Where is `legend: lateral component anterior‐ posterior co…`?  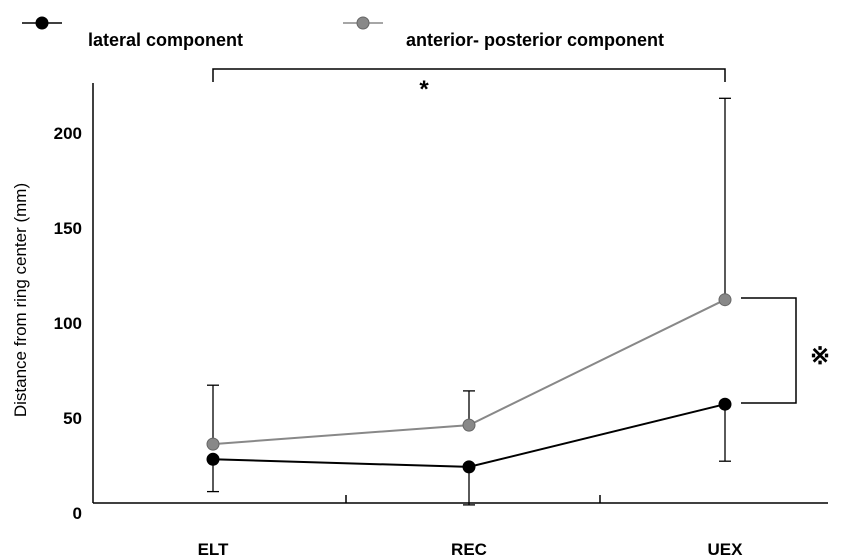 legend: lateral component anterior‐ posterior co… is located at coordinates (343, 33).